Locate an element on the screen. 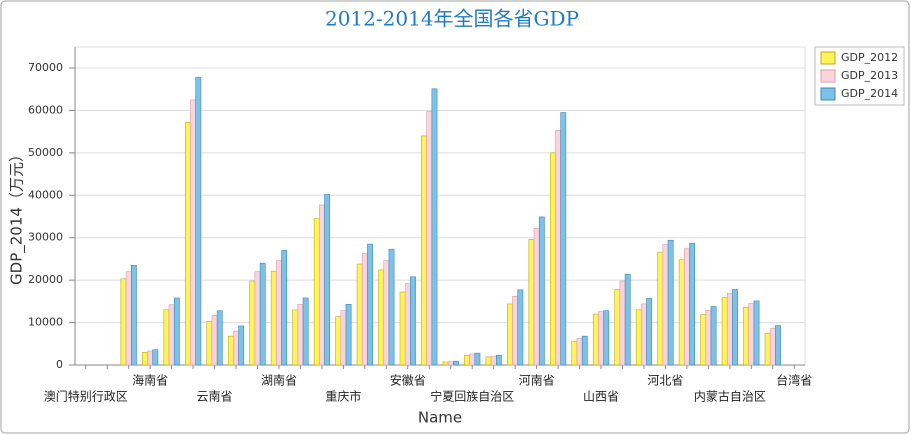 This screenshot has height=435, width=911. x-tick-label: 安徽省 is located at coordinates (408, 380).